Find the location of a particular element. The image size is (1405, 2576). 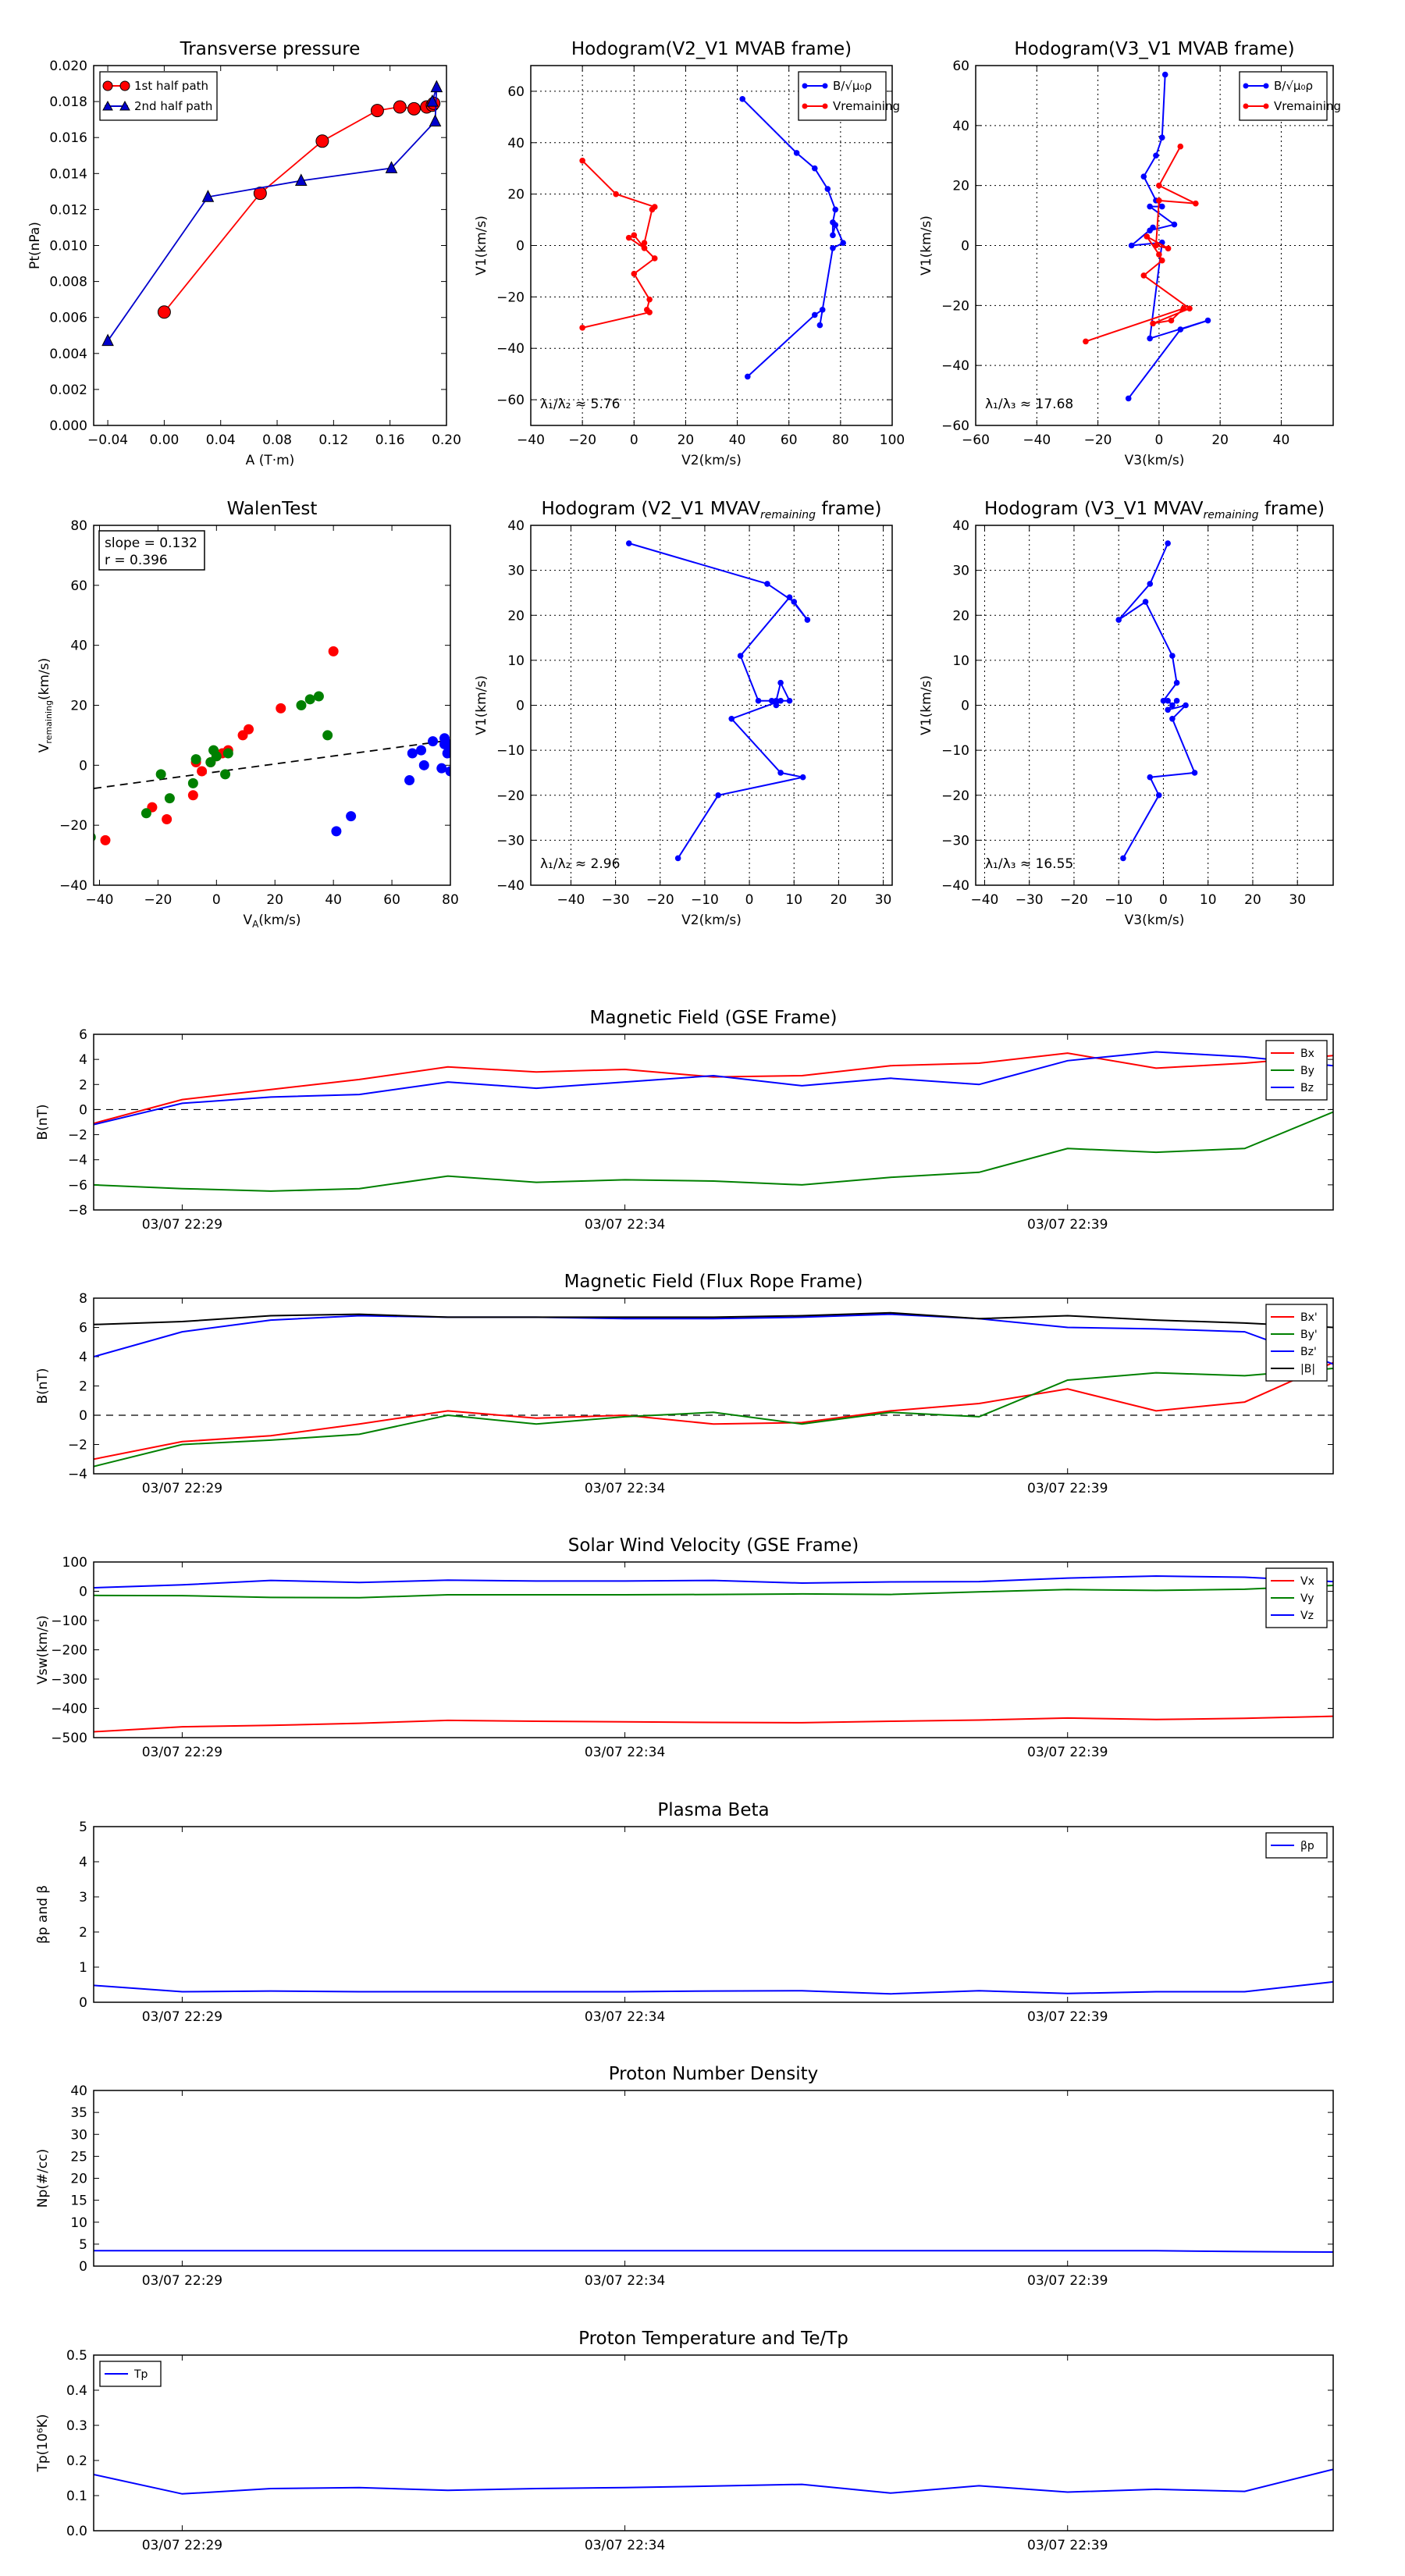

hodo_v2v1_mvav-xtick-label: −10 is located at coordinates (705, 900).